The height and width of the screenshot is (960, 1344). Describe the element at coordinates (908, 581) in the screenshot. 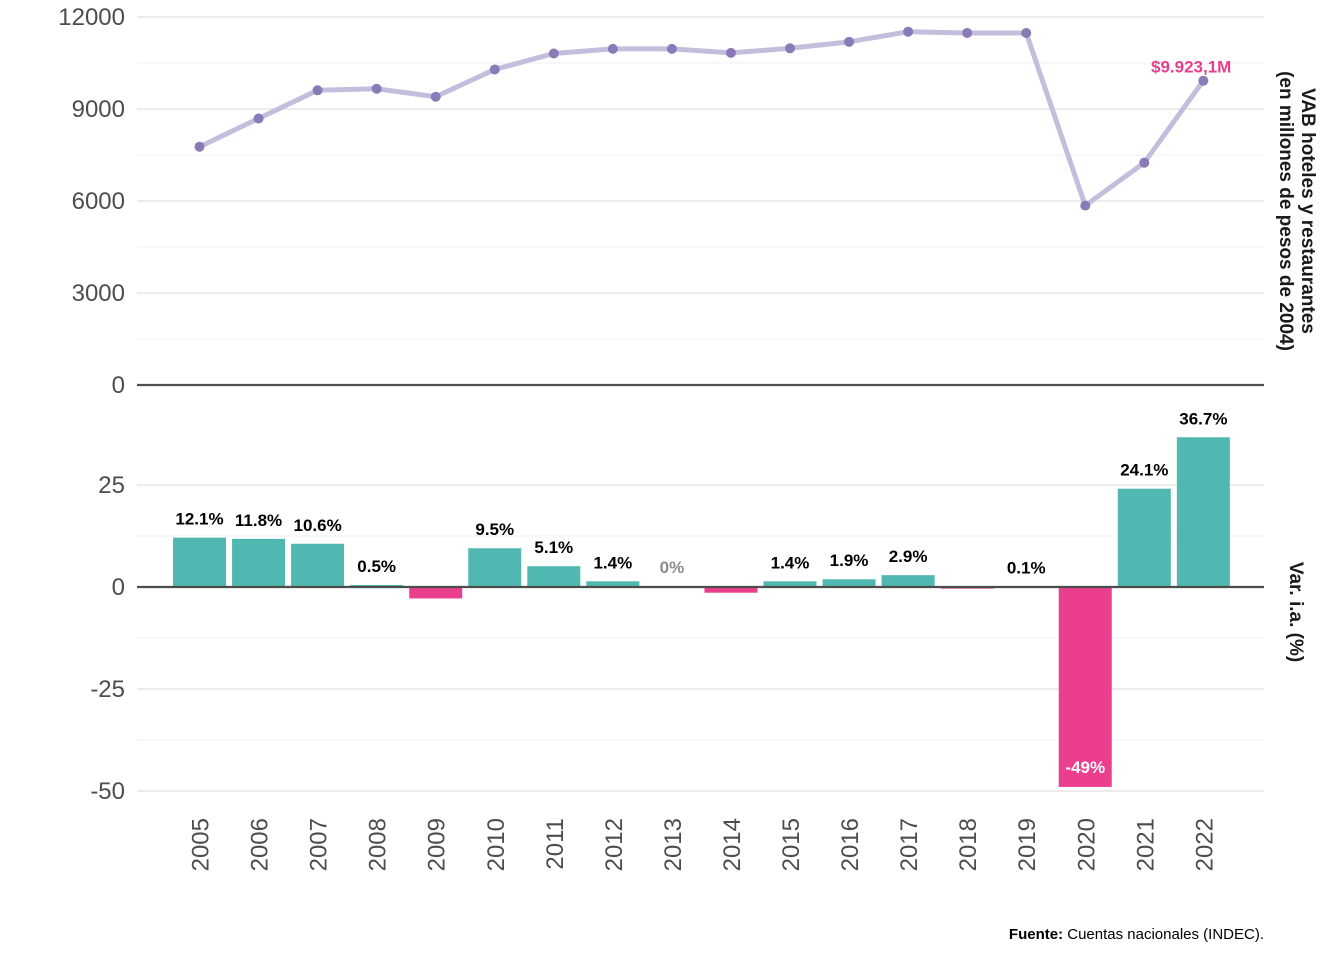

I see `bar-2017` at that location.